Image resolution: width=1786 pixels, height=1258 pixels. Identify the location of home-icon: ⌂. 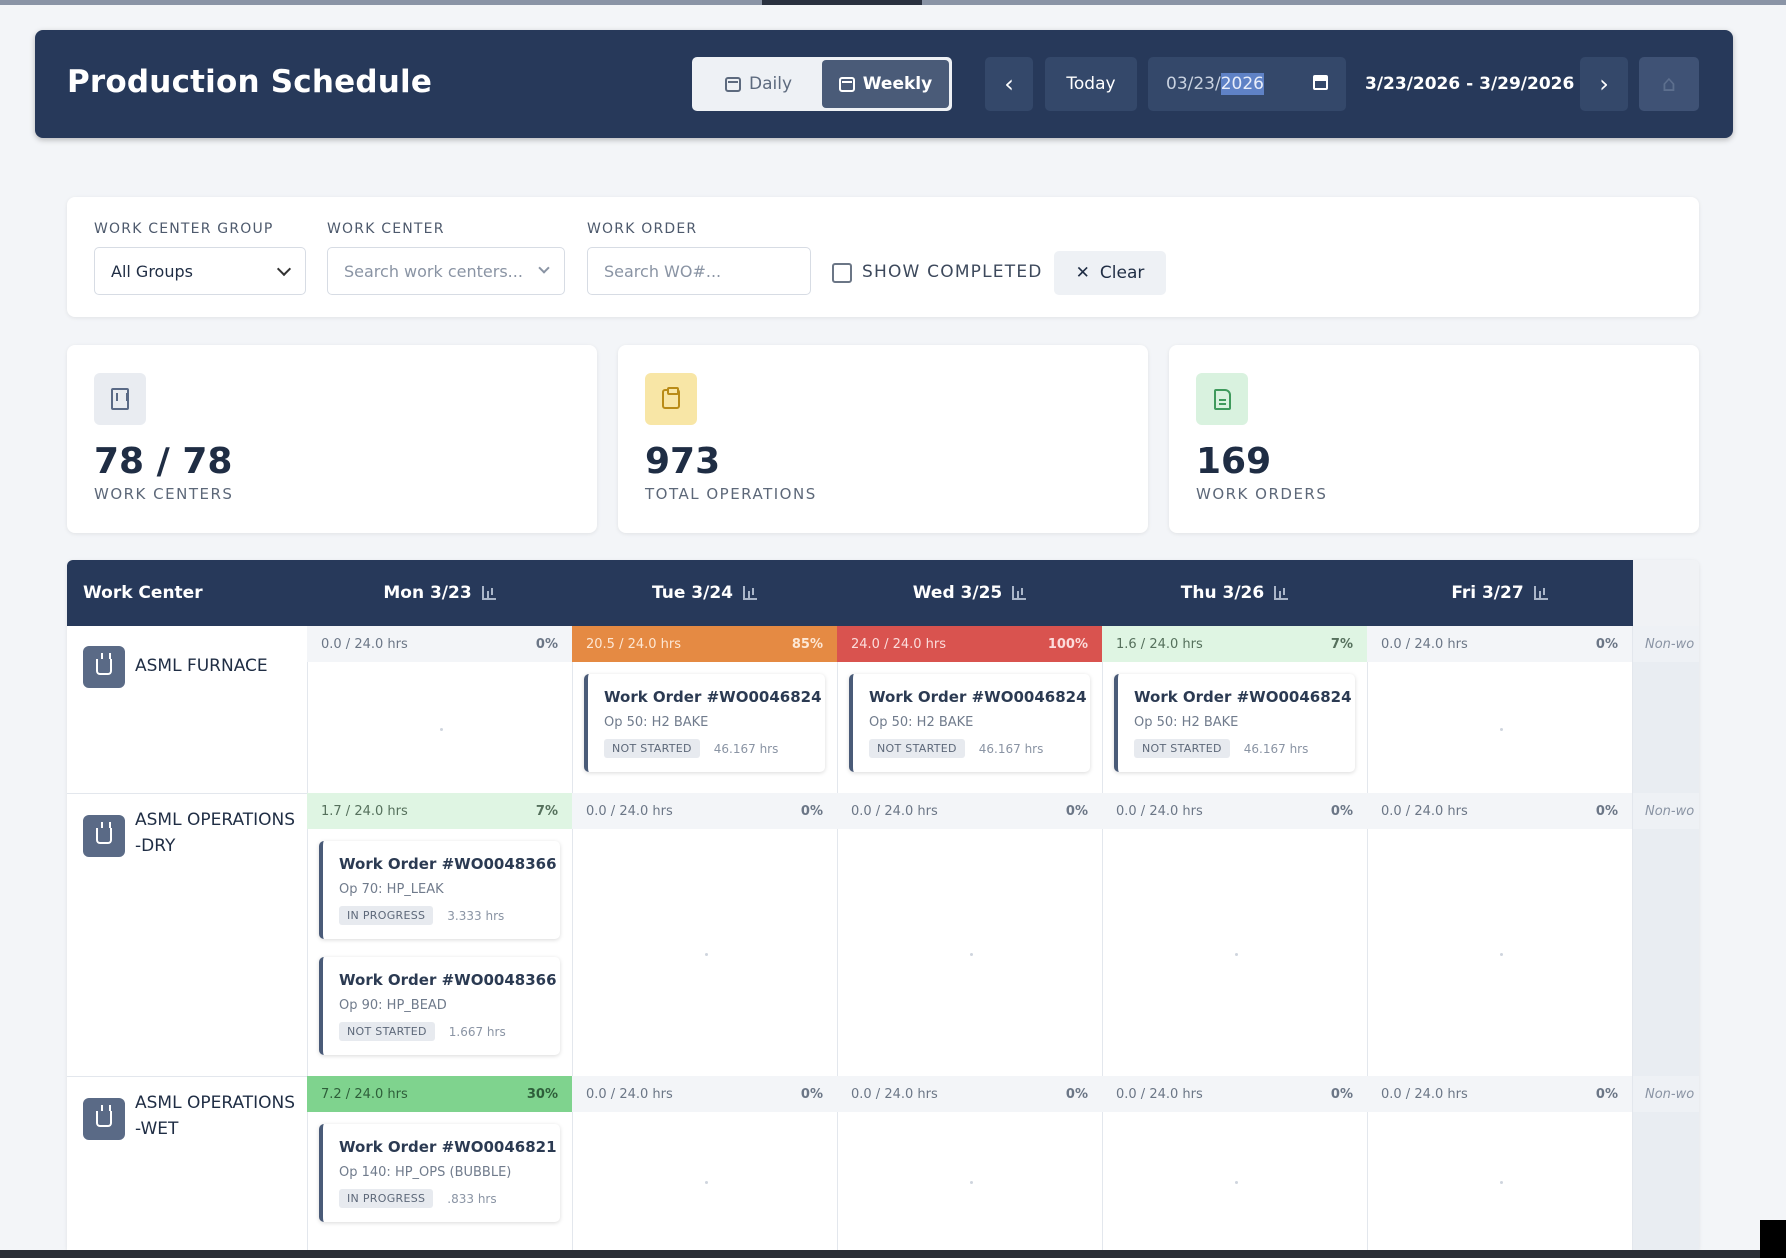
(1669, 84).